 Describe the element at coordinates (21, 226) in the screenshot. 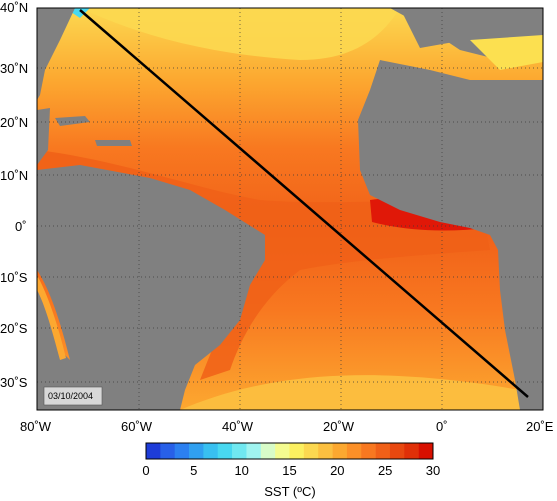

I see `lat-label-0: 0˚` at that location.